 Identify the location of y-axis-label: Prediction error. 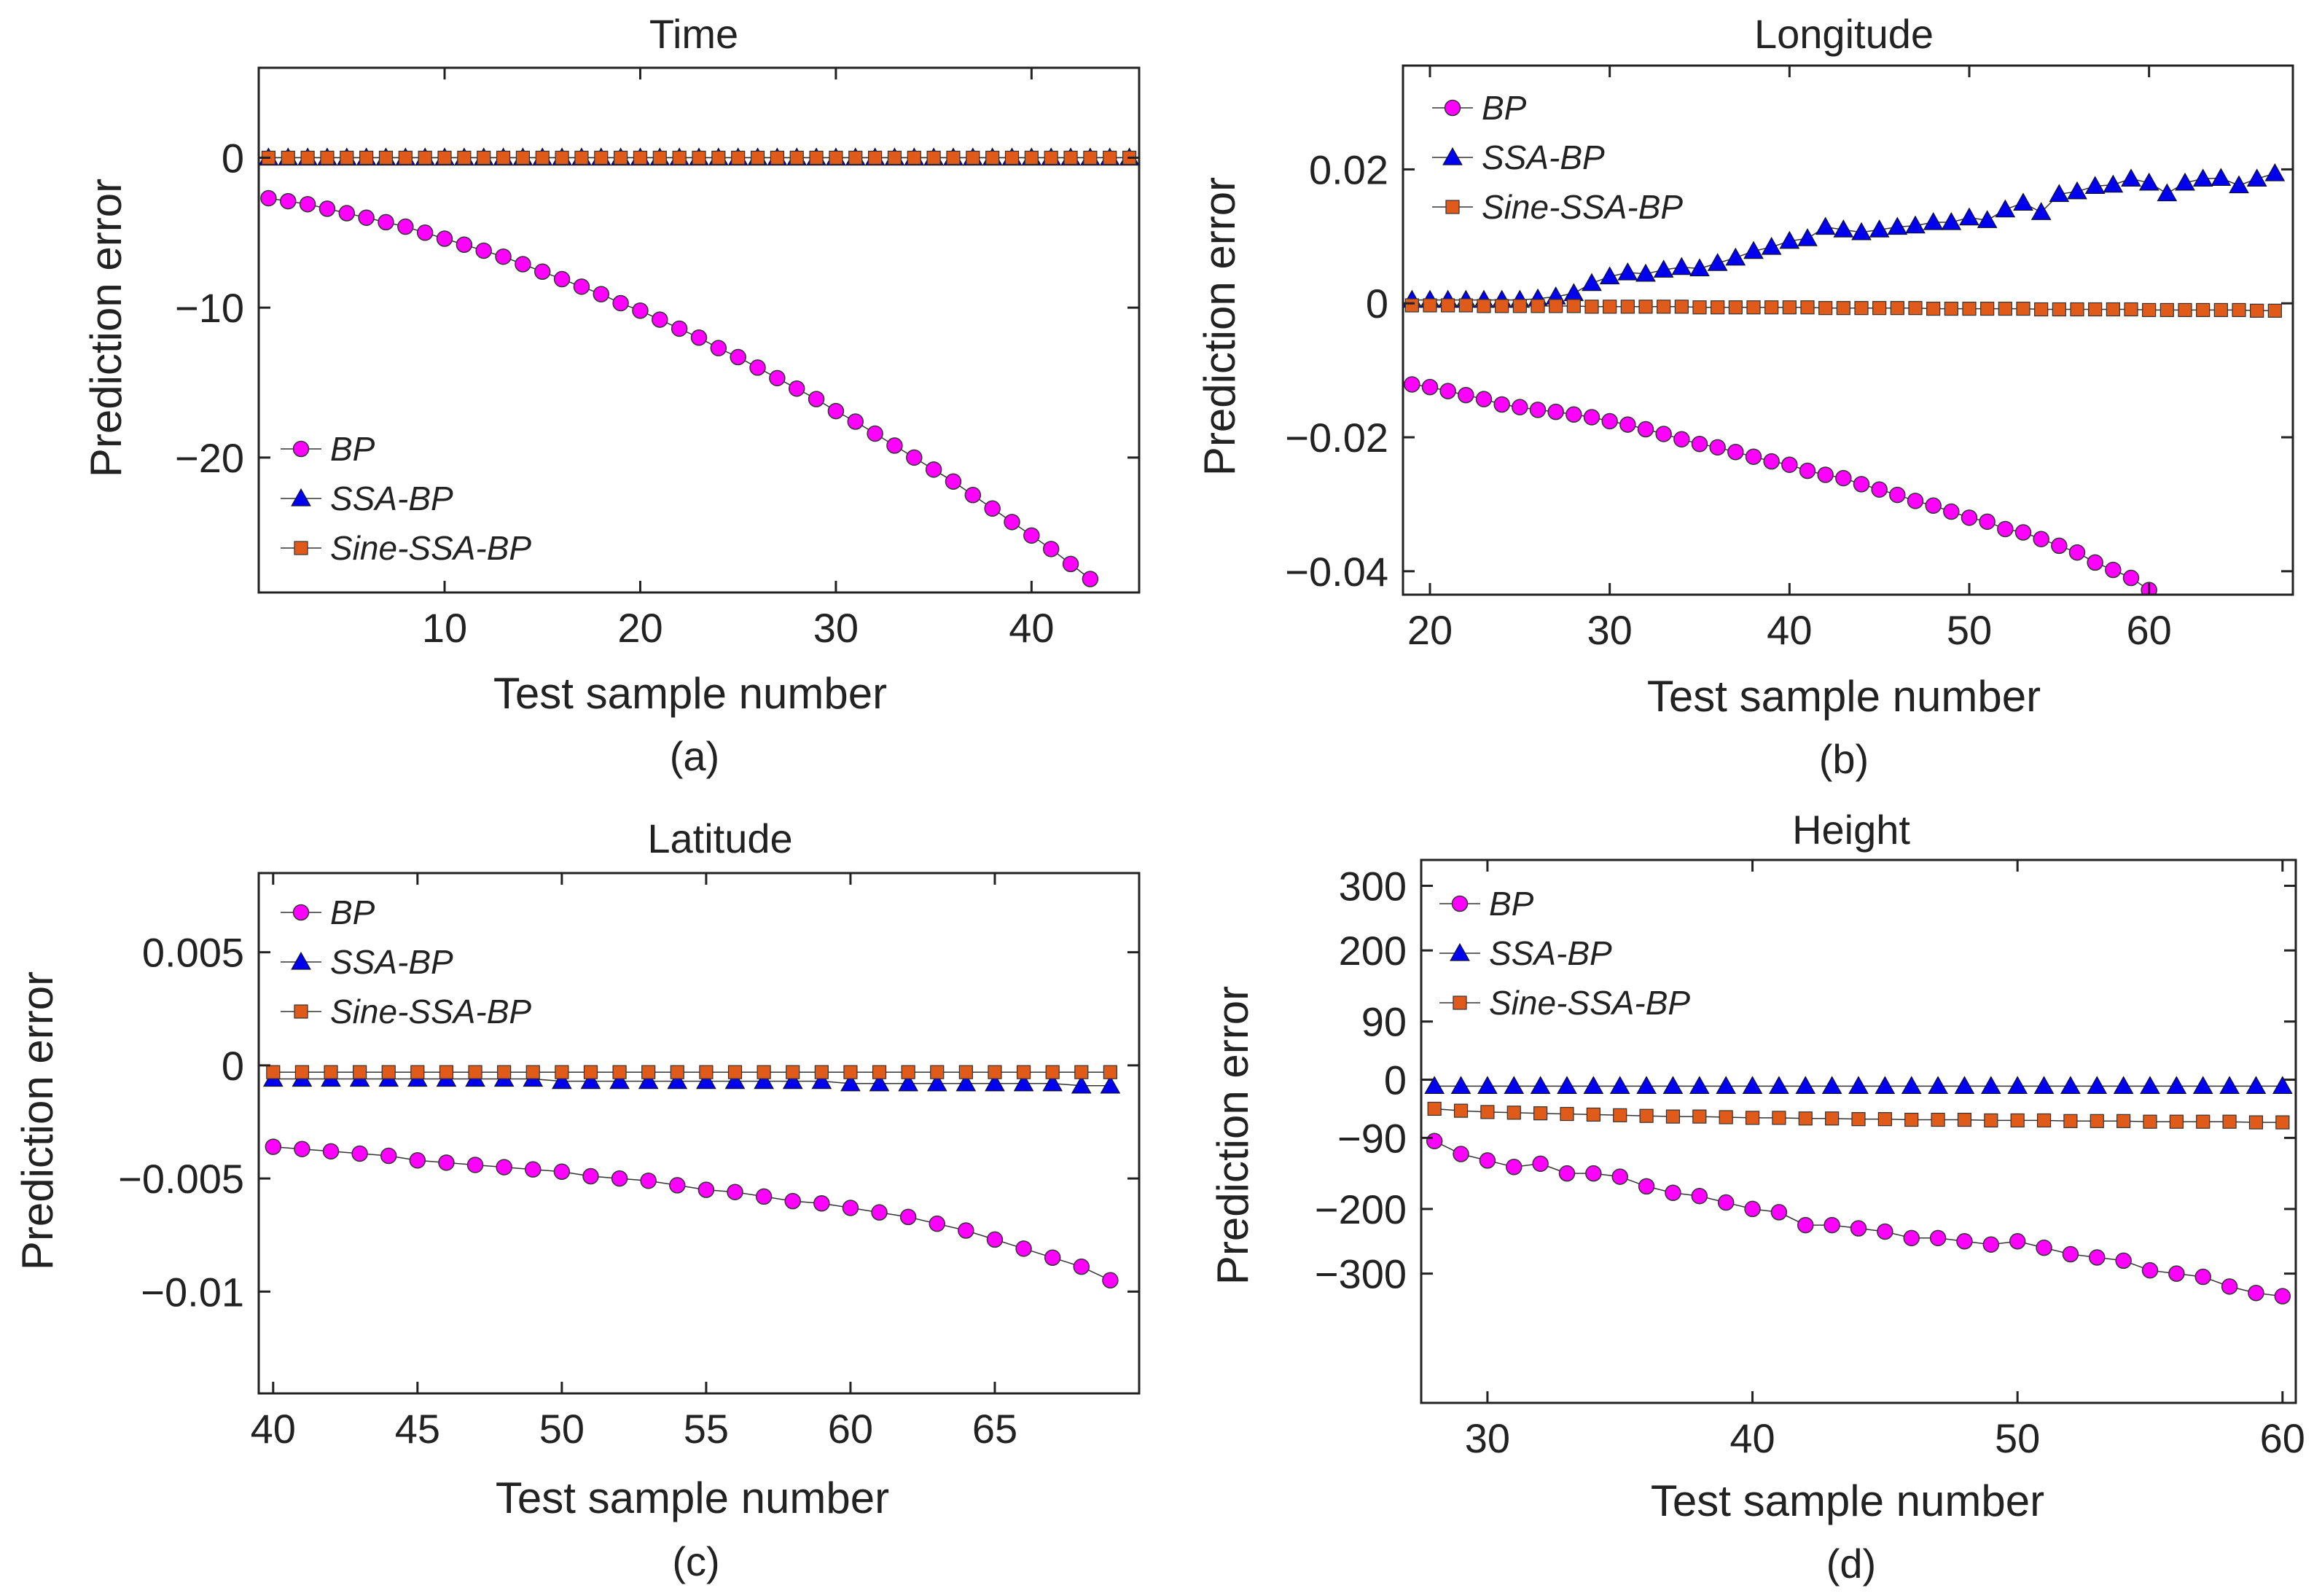
(1219, 326).